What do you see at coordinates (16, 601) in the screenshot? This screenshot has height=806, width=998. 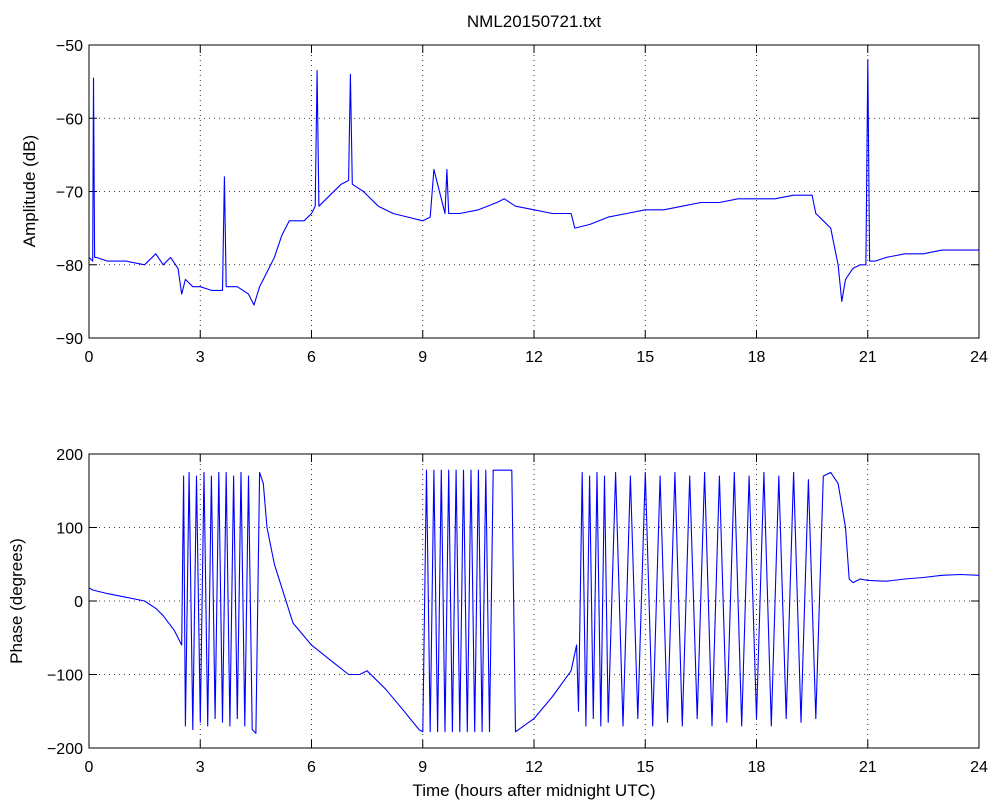 I see `phase-ylabel: Phase (degrees)` at bounding box center [16, 601].